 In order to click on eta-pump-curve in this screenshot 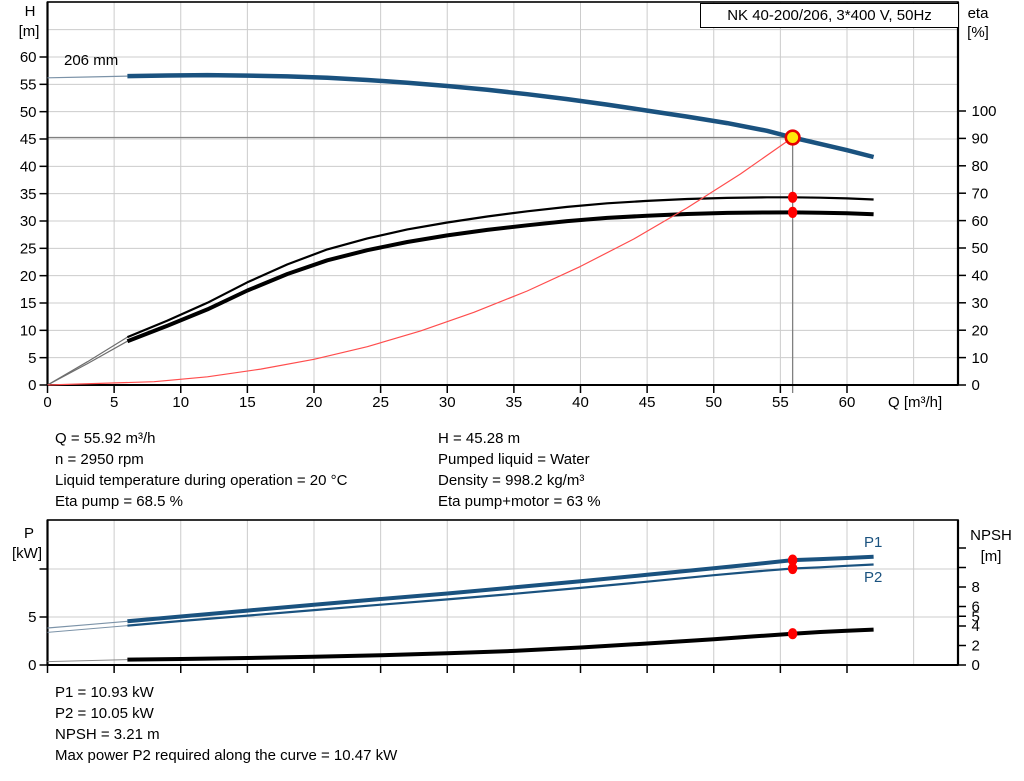, I will do `click(500, 267)`.